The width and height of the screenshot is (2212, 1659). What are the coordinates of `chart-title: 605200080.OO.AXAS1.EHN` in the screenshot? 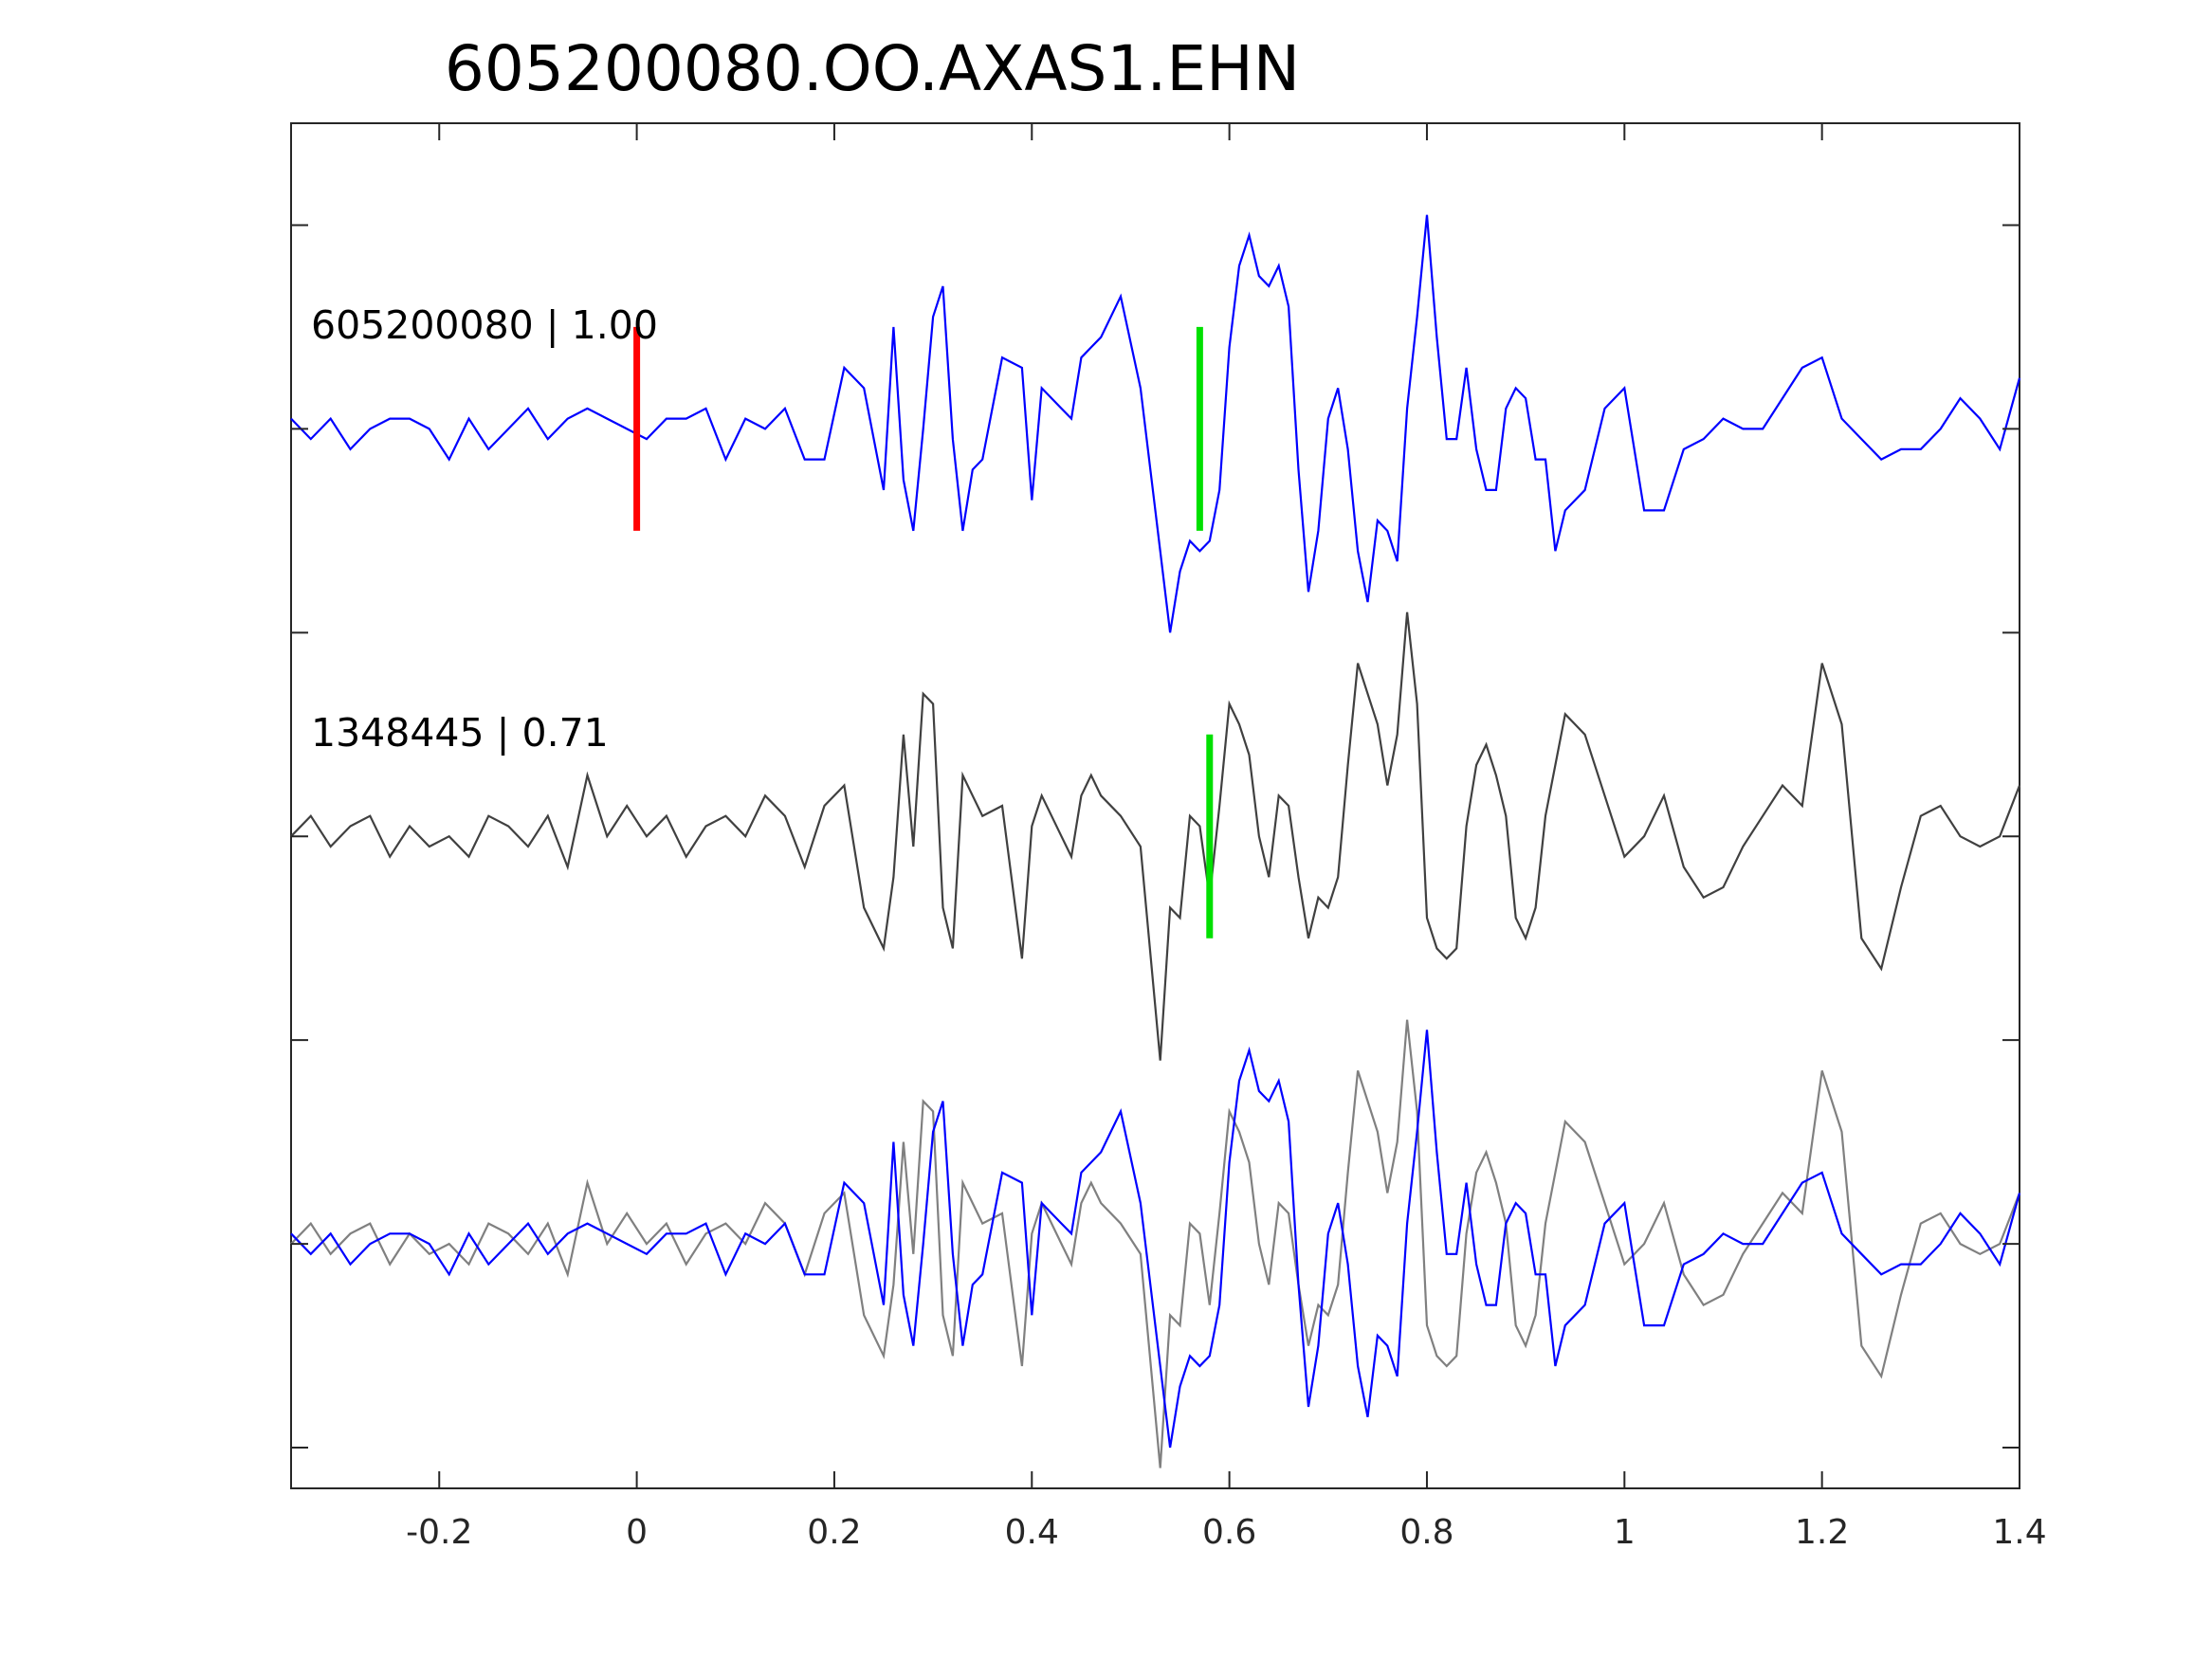 It's located at (872, 68).